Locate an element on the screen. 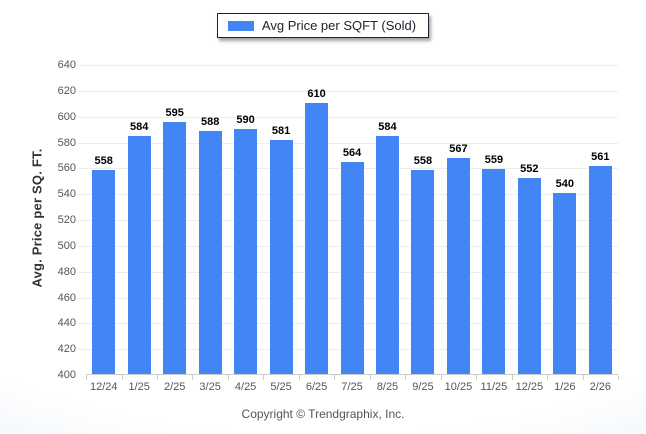 This screenshot has height=434, width=646. bar-column-8/25: 584 is located at coordinates (387, 219).